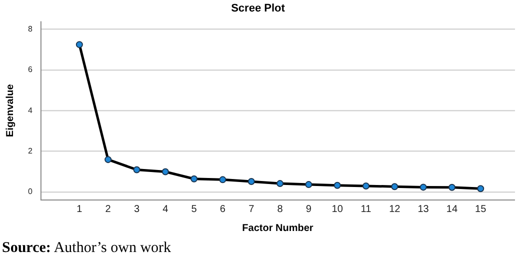  I want to click on x-tick-label: 6, so click(223, 209).